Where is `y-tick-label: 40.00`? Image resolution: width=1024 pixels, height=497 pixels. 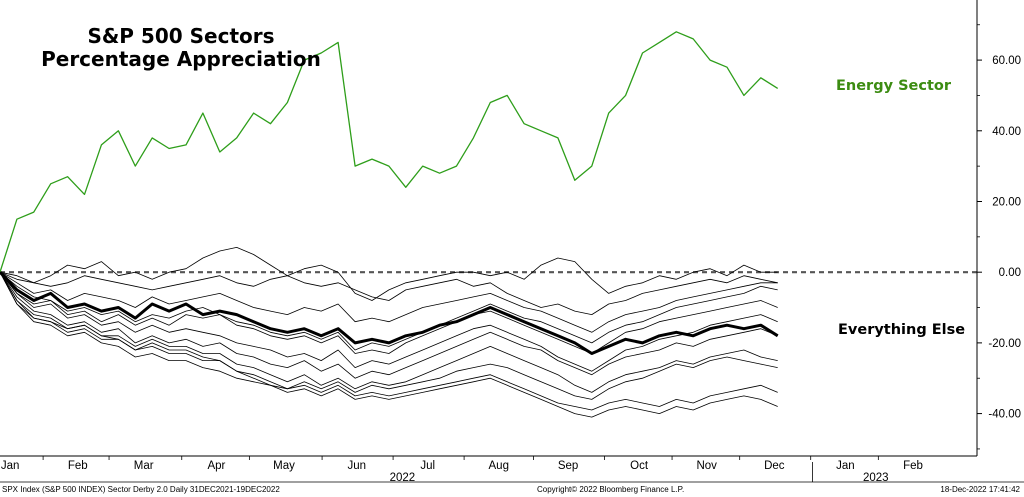 y-tick-label: 40.00 is located at coordinates (1006, 132).